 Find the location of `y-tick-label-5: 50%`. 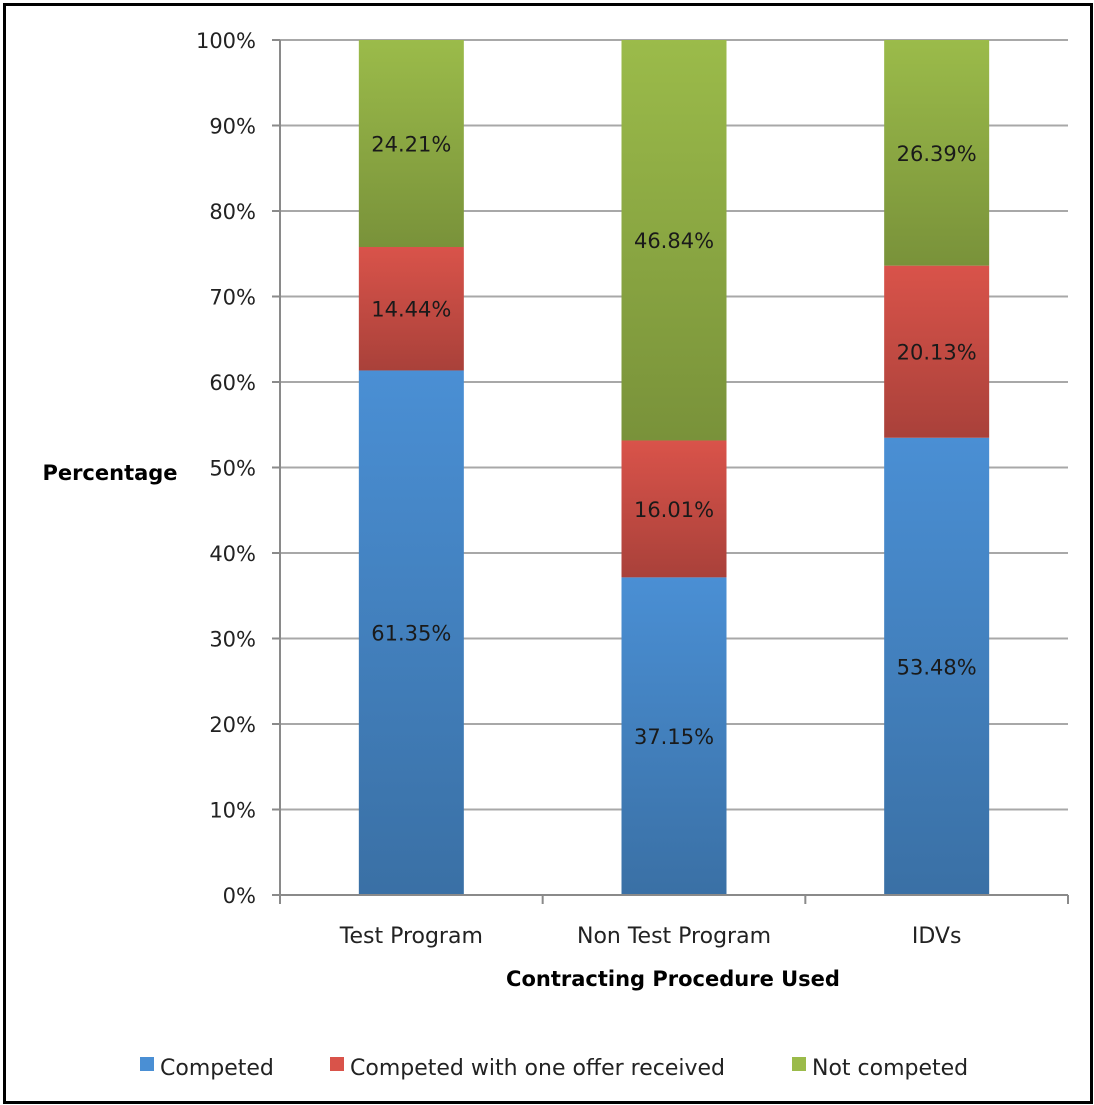

y-tick-label-5: 50% is located at coordinates (232, 469).